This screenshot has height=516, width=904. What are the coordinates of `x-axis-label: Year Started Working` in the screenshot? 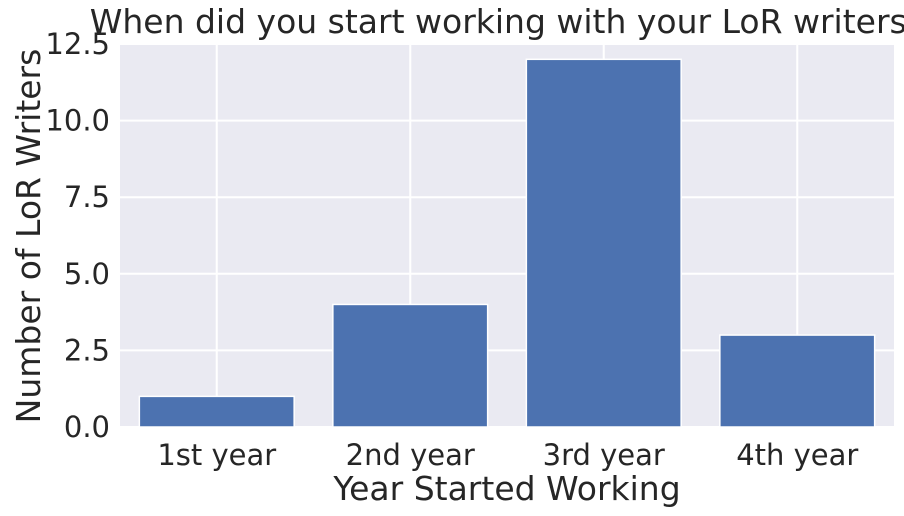 It's located at (506, 488).